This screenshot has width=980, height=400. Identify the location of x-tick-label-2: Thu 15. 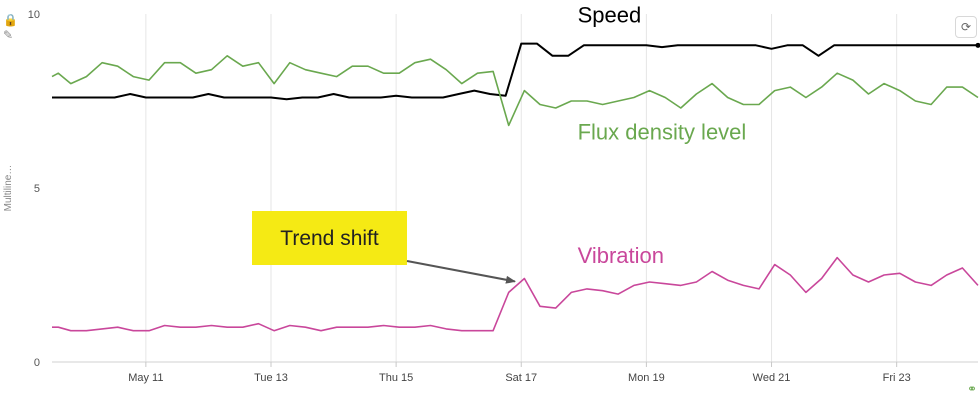
(396, 378).